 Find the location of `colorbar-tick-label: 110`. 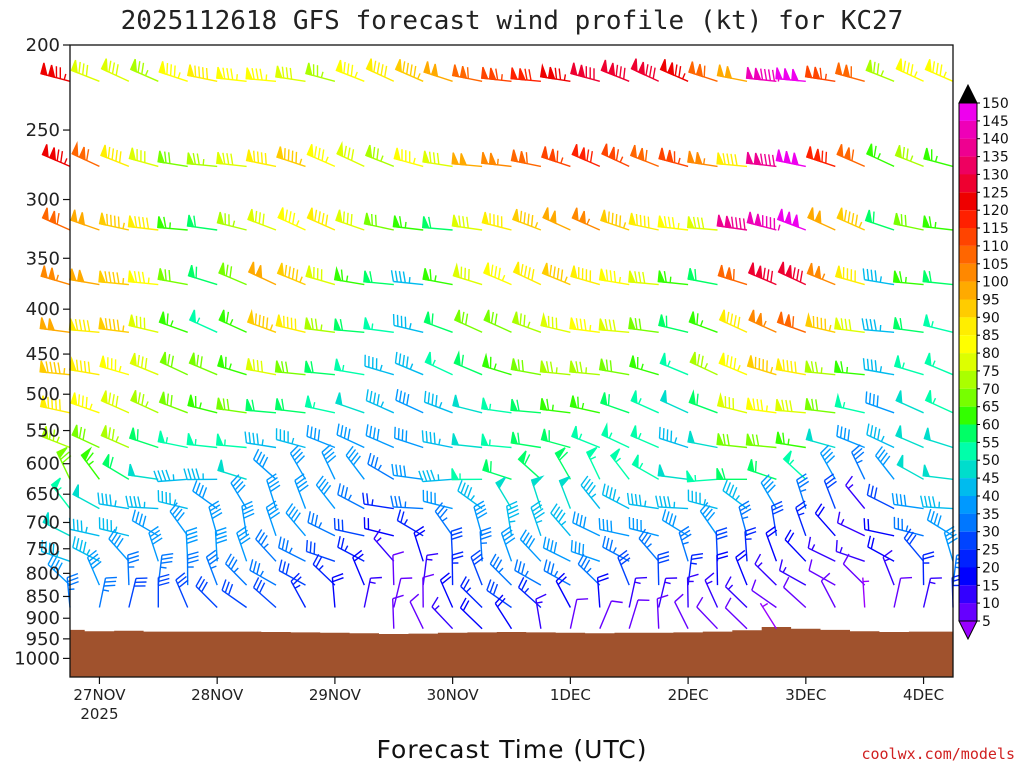

colorbar-tick-label: 110 is located at coordinates (995, 247).